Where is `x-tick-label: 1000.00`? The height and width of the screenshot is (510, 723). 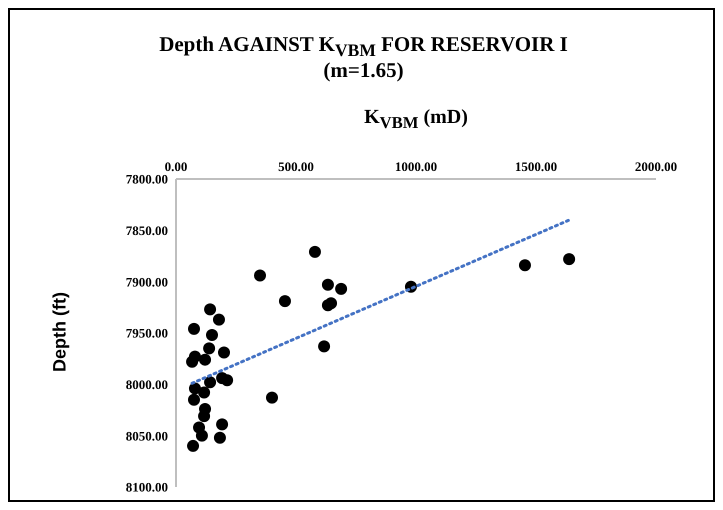
x-tick-label: 1000.00 is located at coordinates (416, 166).